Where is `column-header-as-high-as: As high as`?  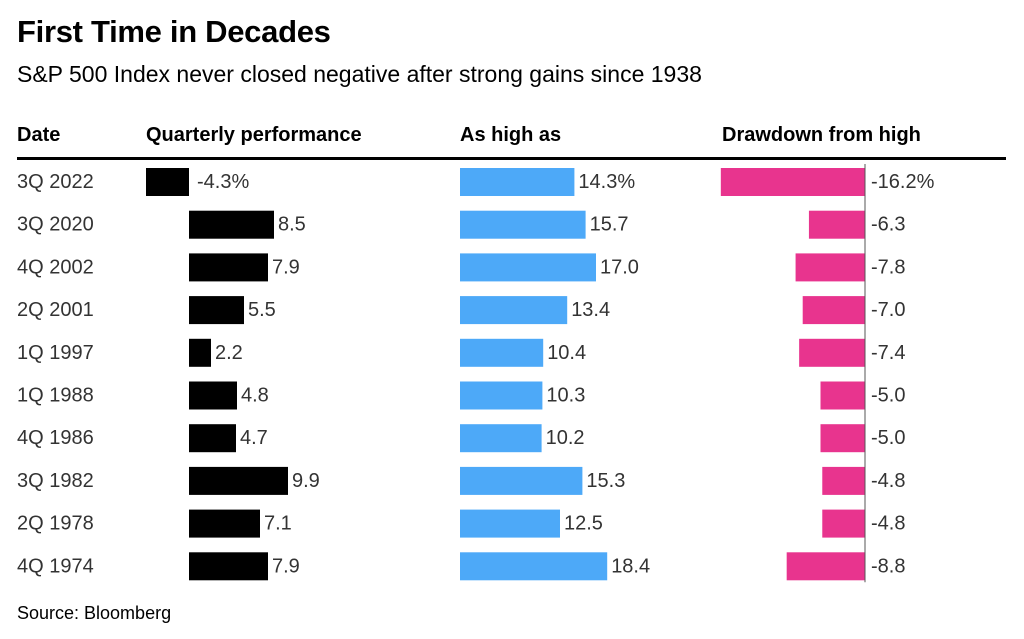 column-header-as-high-as: As high as is located at coordinates (511, 135).